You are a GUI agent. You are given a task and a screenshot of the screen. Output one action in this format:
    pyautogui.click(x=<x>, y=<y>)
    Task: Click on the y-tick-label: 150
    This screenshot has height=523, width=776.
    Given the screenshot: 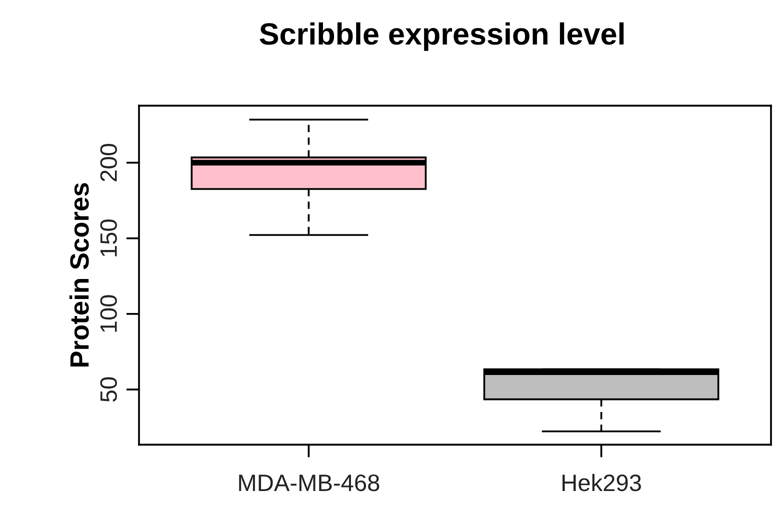 What is the action you would take?
    pyautogui.click(x=108, y=238)
    